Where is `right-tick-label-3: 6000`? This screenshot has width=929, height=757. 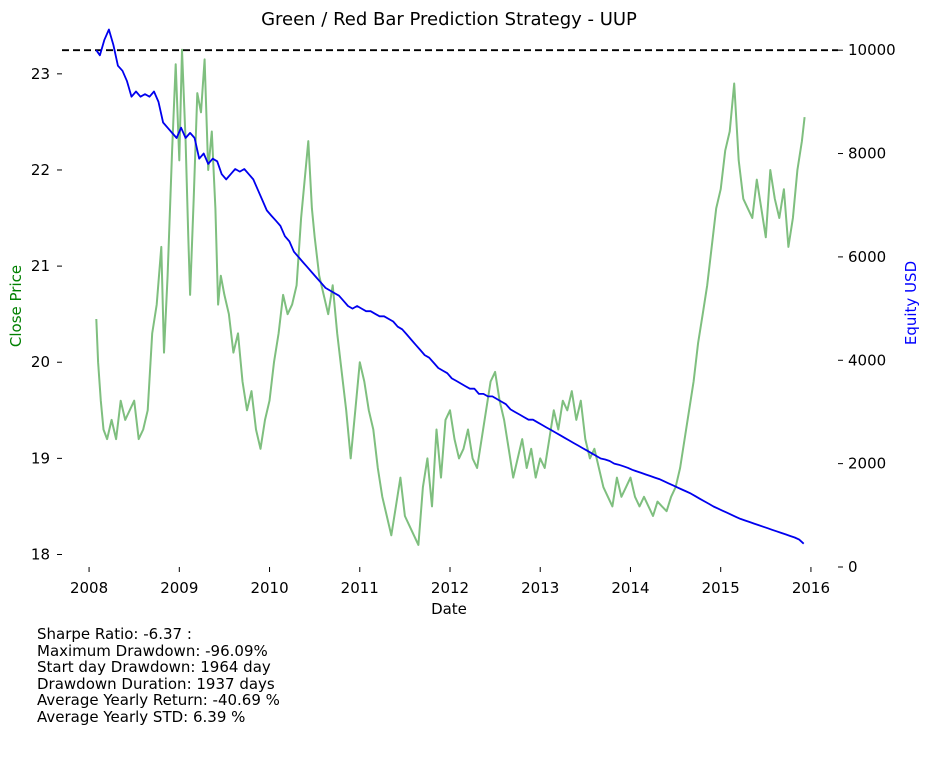
right-tick-label-3: 6000 is located at coordinates (867, 257).